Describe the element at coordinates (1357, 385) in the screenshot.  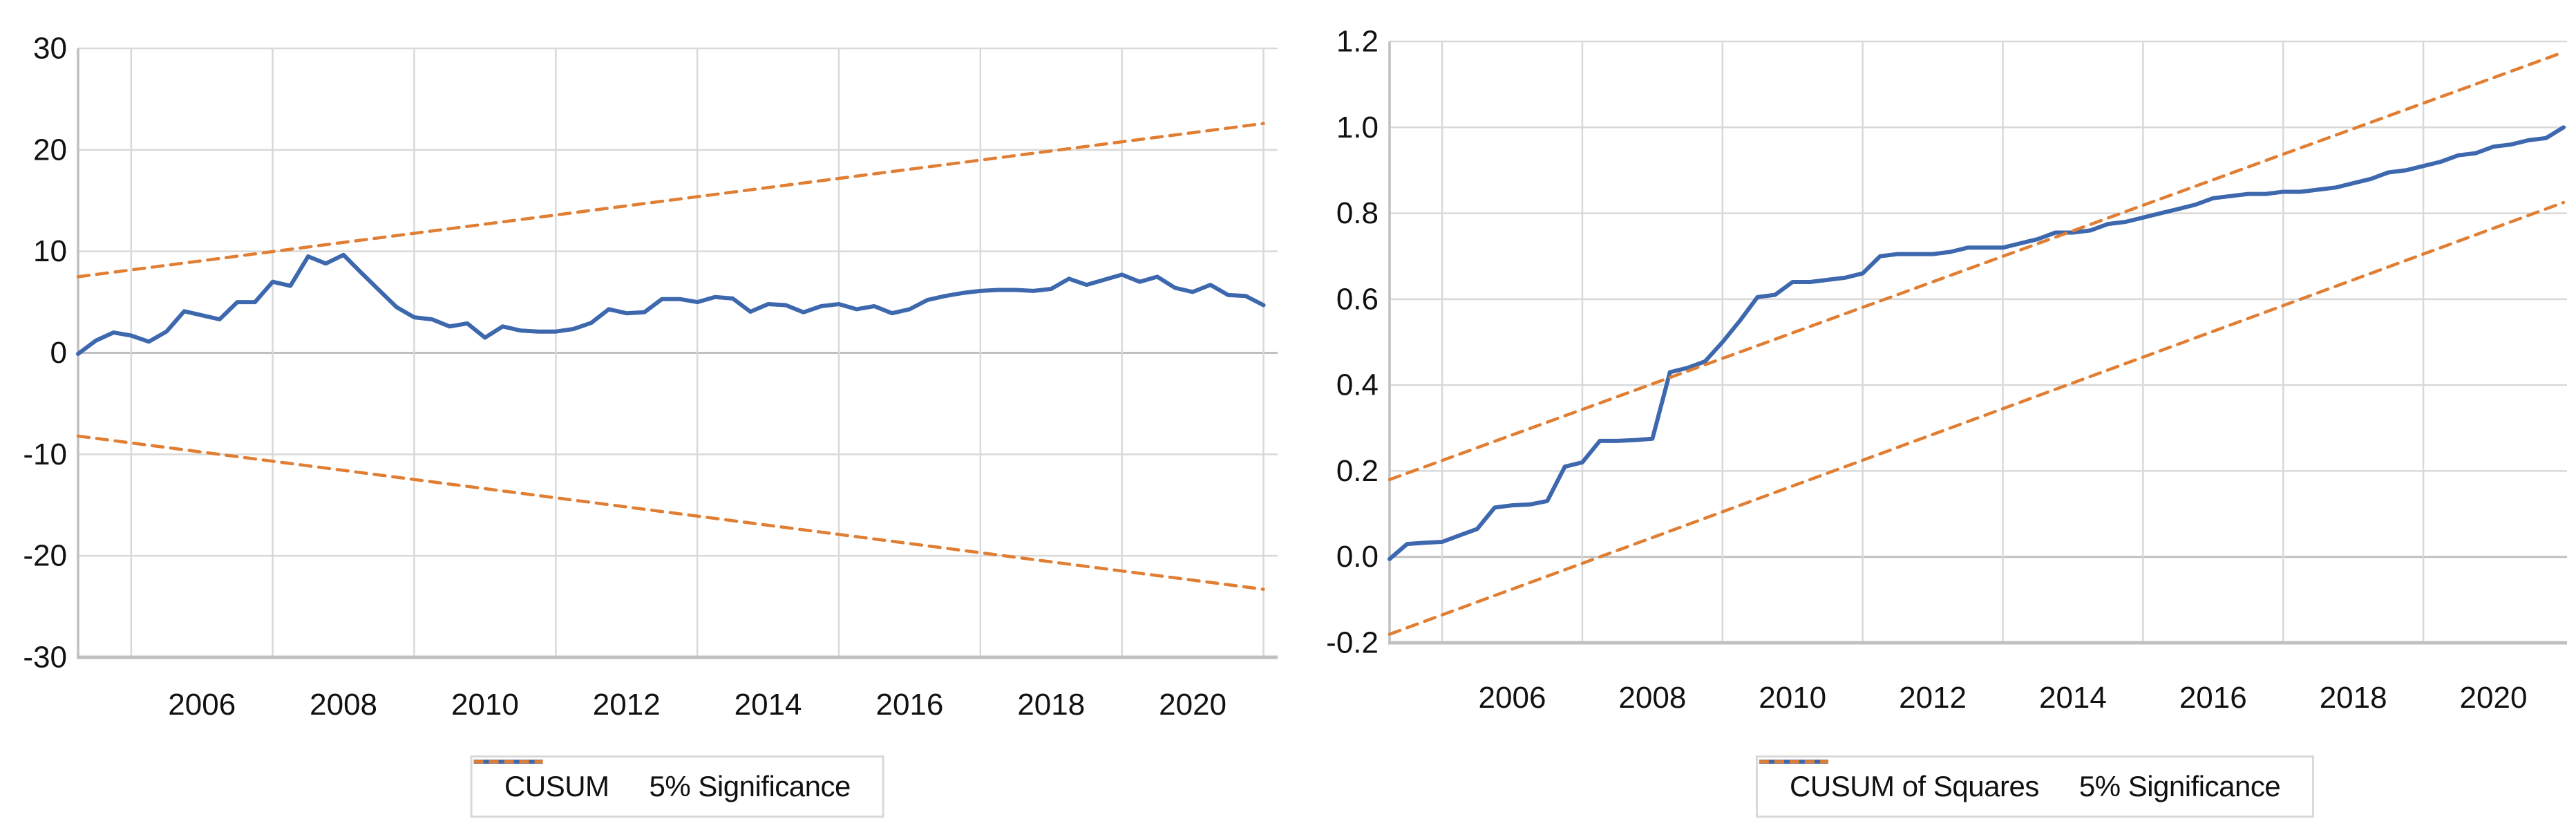
I see `y-tick-label: 0.4` at that location.